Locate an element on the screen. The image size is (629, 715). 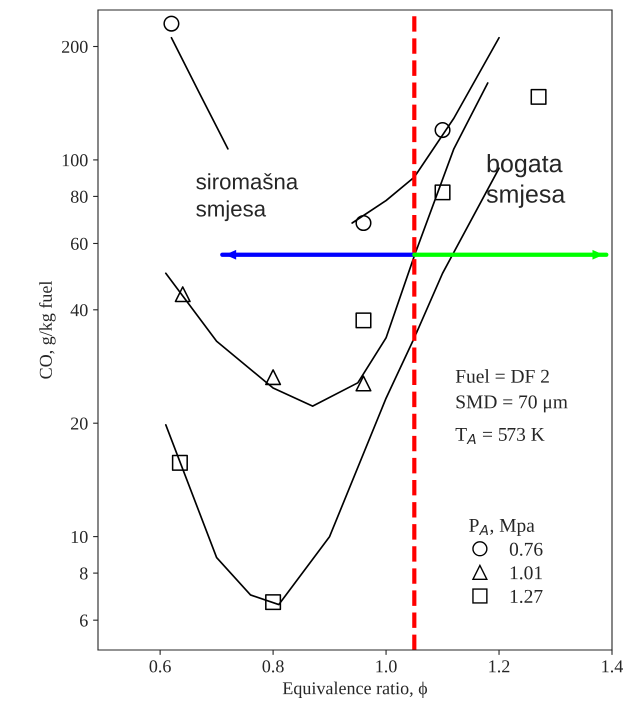
annotation: Fuel = DF 2 is located at coordinates (502, 376).